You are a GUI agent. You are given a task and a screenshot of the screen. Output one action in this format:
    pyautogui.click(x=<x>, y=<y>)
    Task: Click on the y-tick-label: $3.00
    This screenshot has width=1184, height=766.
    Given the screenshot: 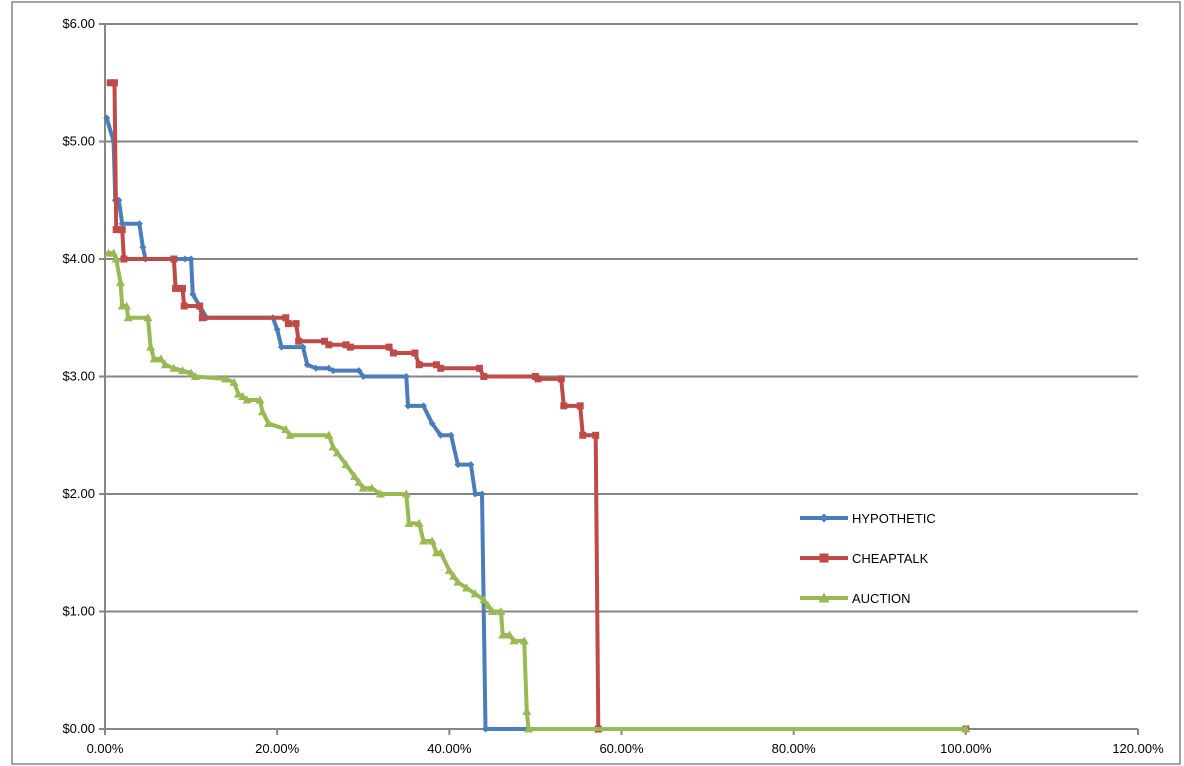 What is the action you would take?
    pyautogui.click(x=78, y=376)
    